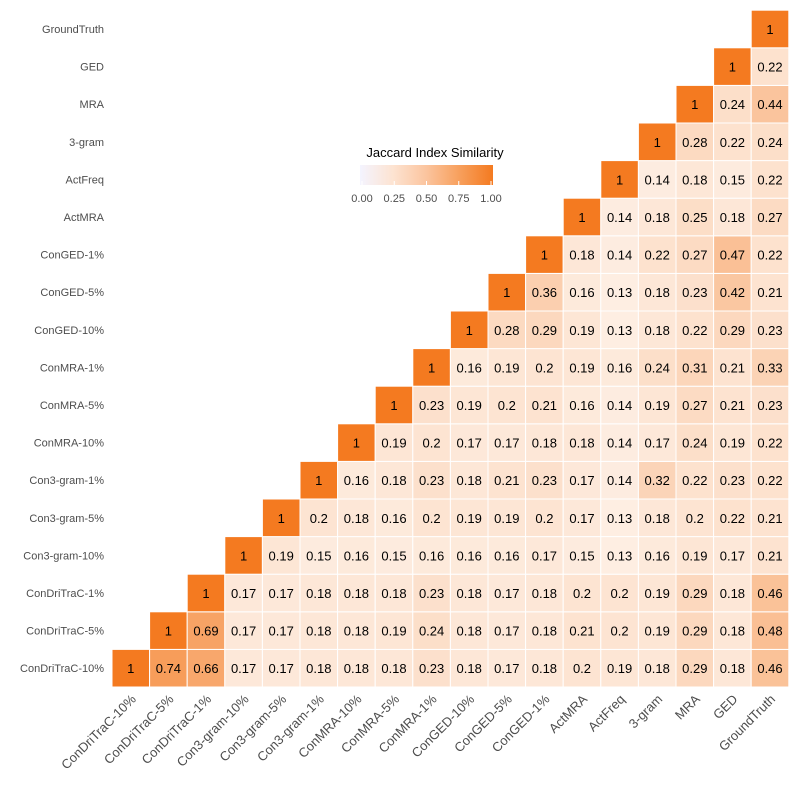 This screenshot has height=800, width=800. What do you see at coordinates (426, 199) in the screenshot?
I see `legend-tick-label: 0.50` at bounding box center [426, 199].